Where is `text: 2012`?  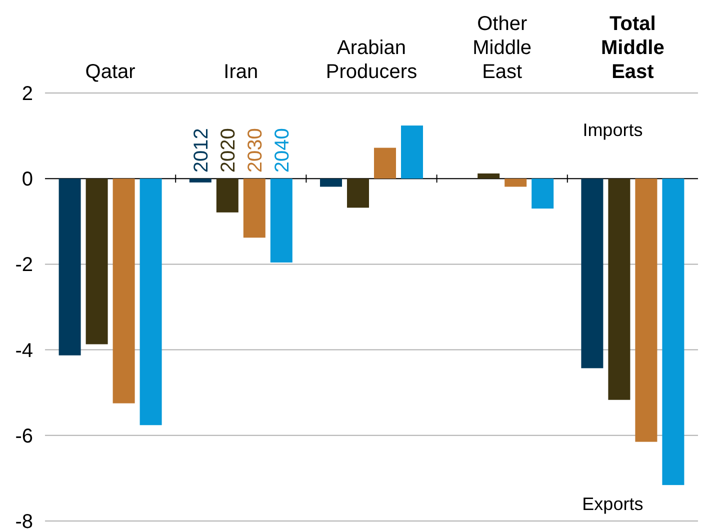
text: 2012 is located at coordinates (201, 150).